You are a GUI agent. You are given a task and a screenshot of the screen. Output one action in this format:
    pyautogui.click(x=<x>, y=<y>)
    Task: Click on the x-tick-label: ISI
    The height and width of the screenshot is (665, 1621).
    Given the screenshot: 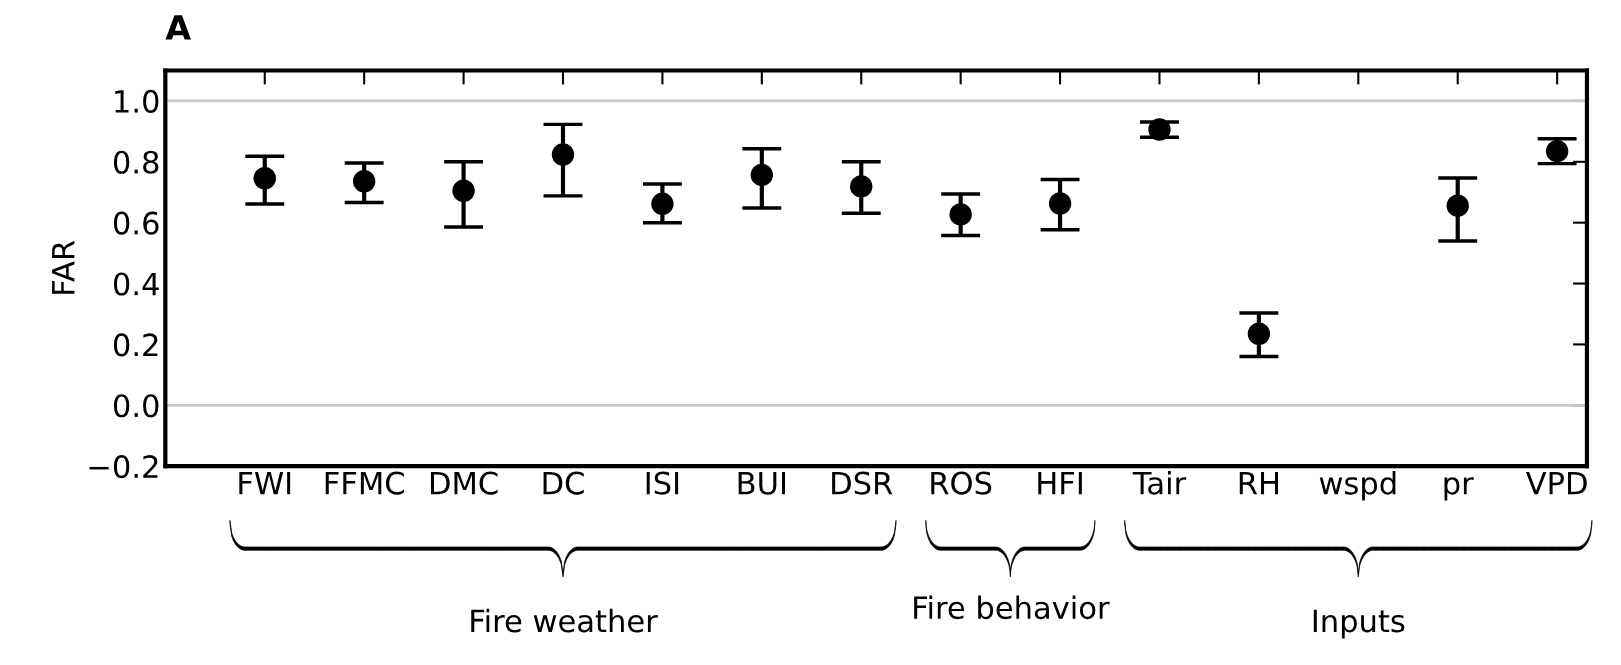 What is the action you would take?
    pyautogui.click(x=662, y=483)
    